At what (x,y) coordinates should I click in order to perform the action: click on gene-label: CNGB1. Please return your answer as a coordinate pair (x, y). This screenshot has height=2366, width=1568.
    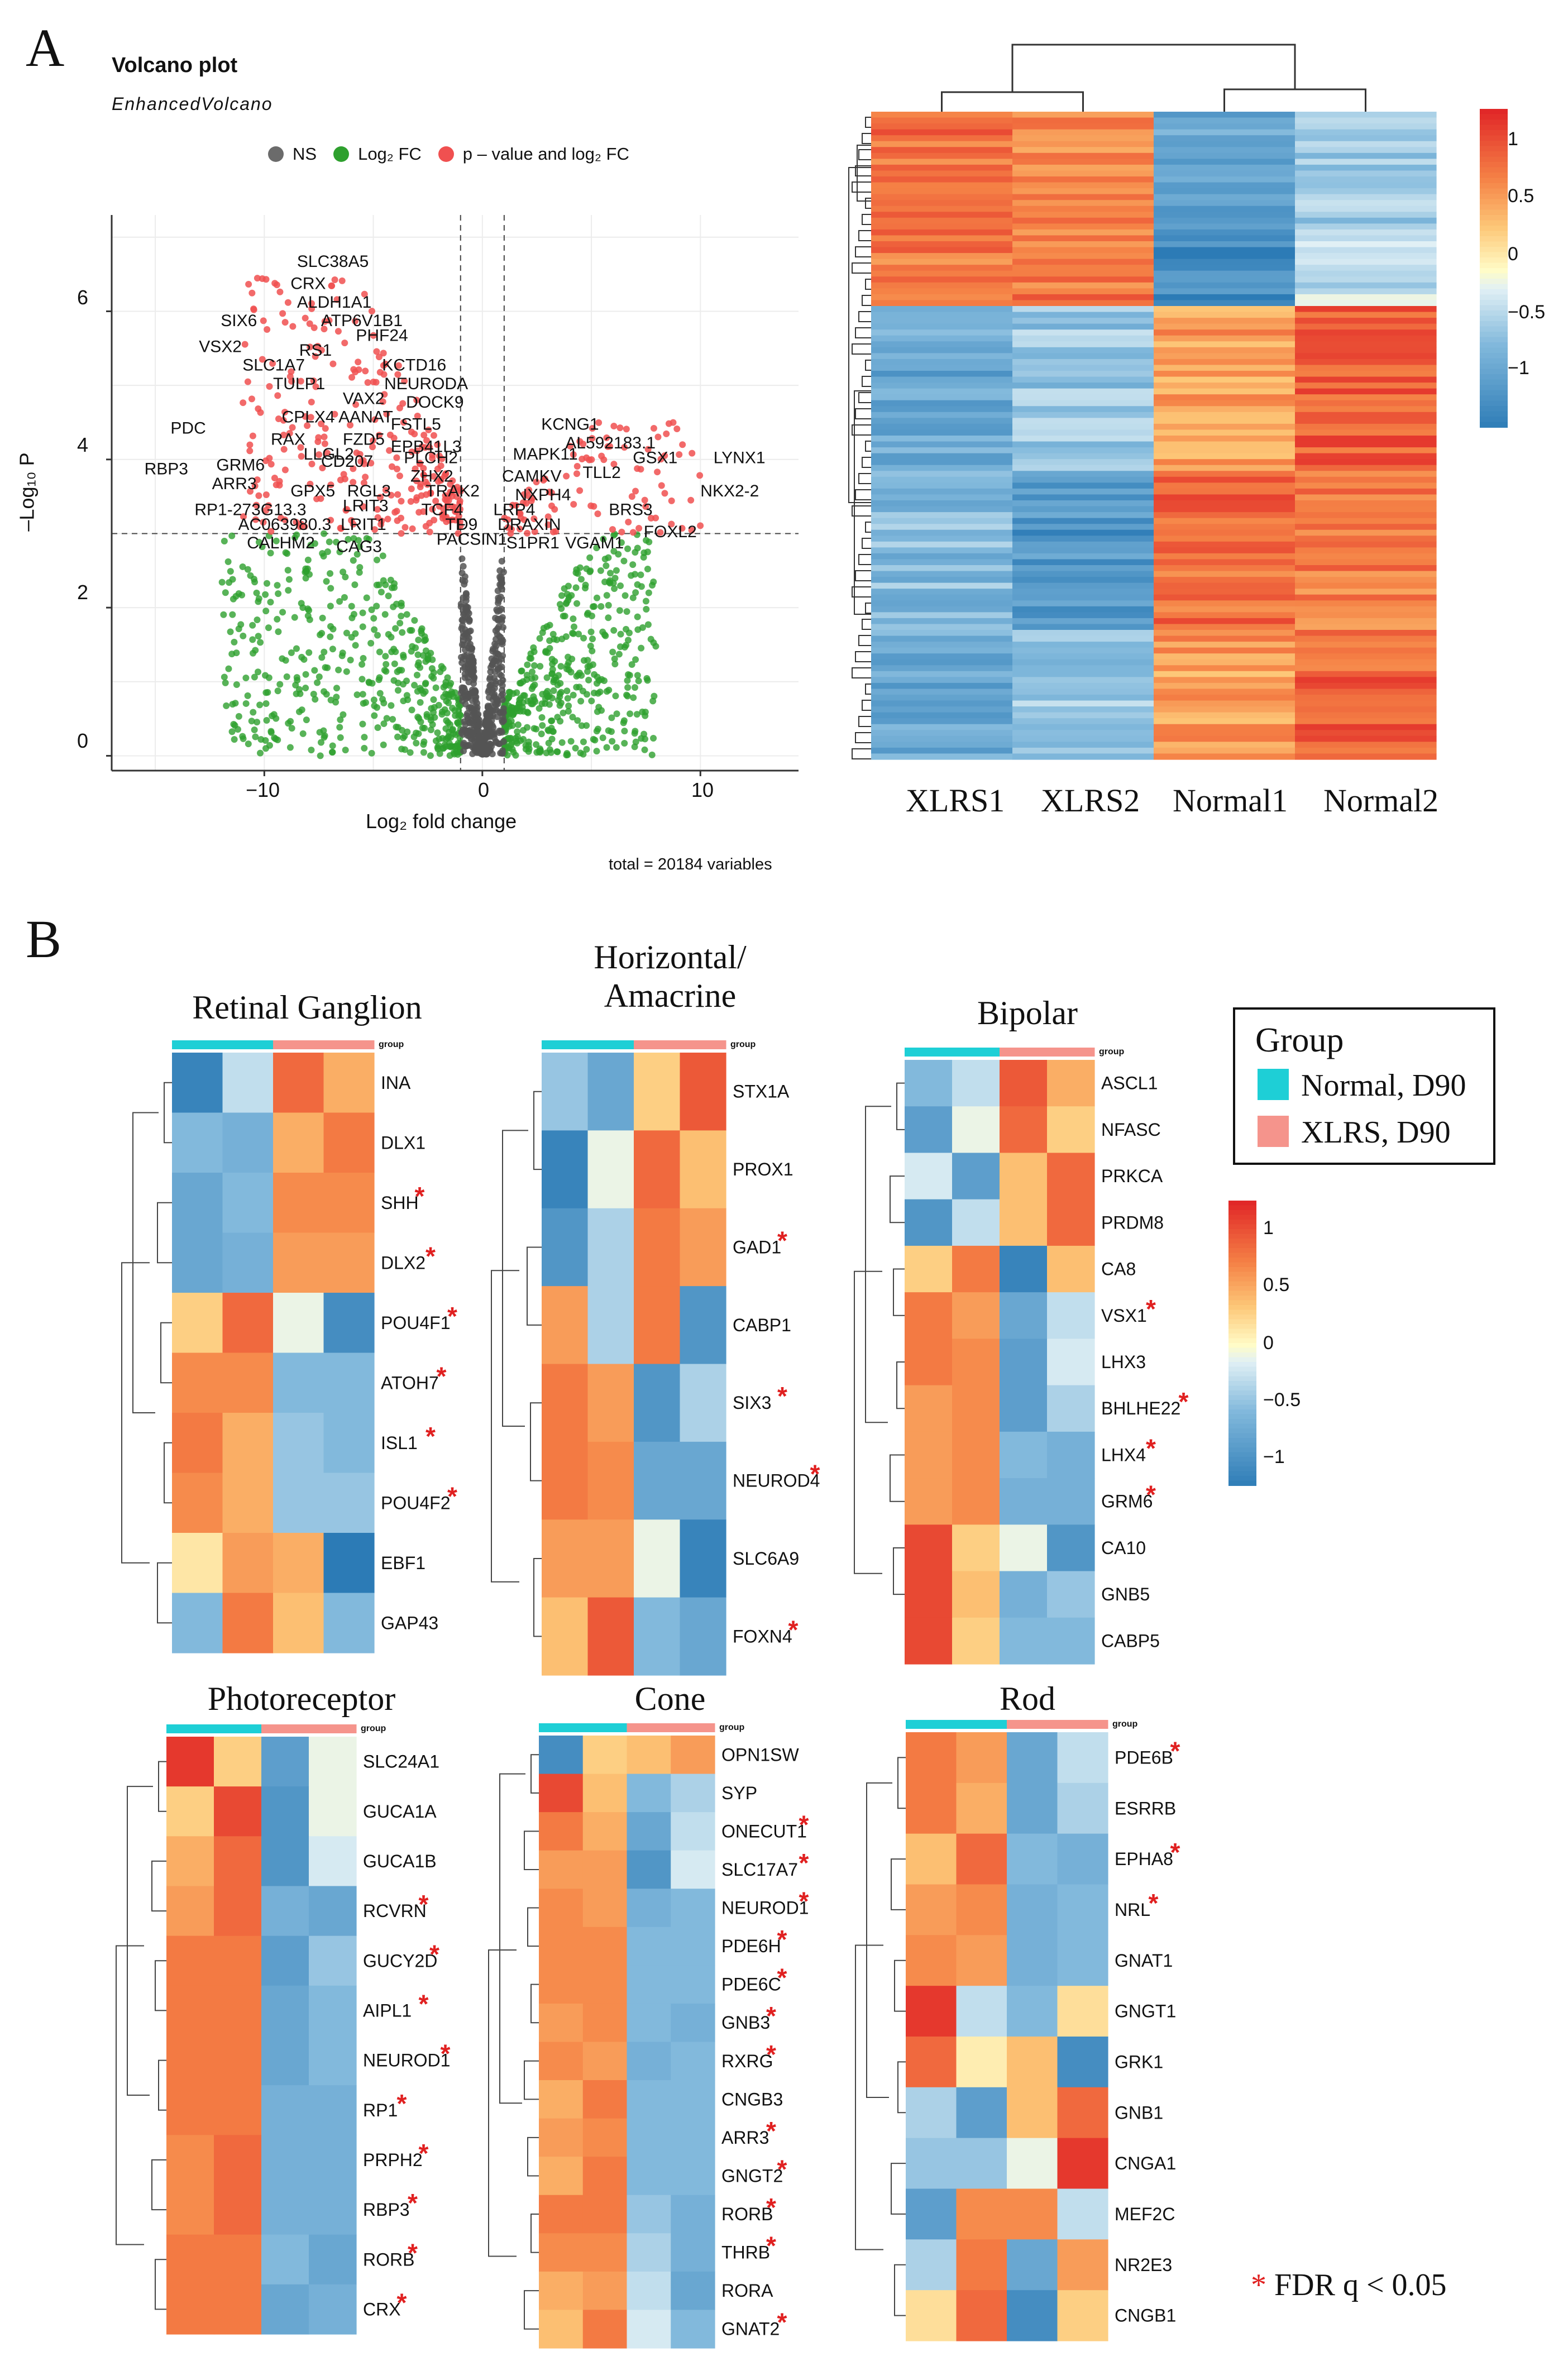
    Looking at the image, I should click on (1145, 2316).